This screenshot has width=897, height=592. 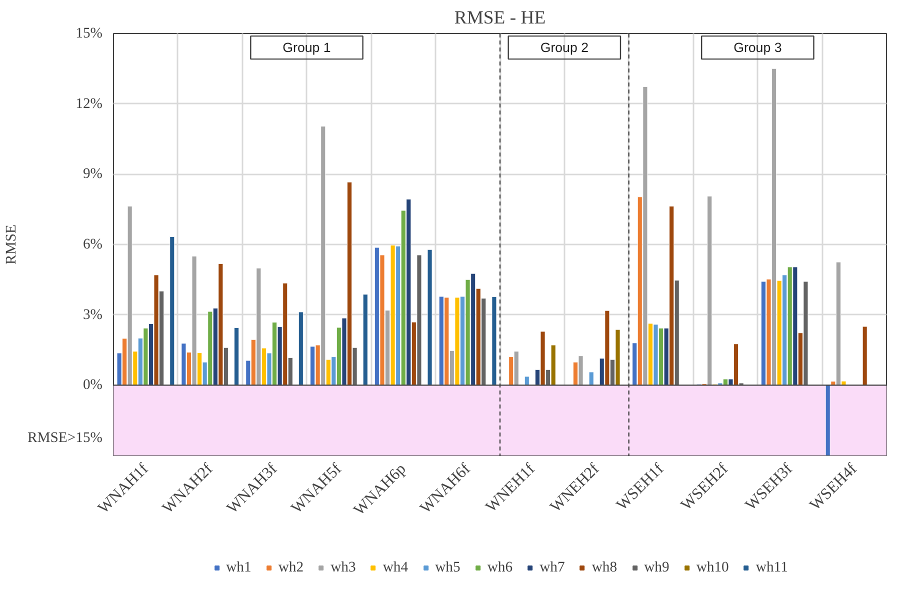 What do you see at coordinates (92, 244) in the screenshot?
I see `y-tick-label: 6%` at bounding box center [92, 244].